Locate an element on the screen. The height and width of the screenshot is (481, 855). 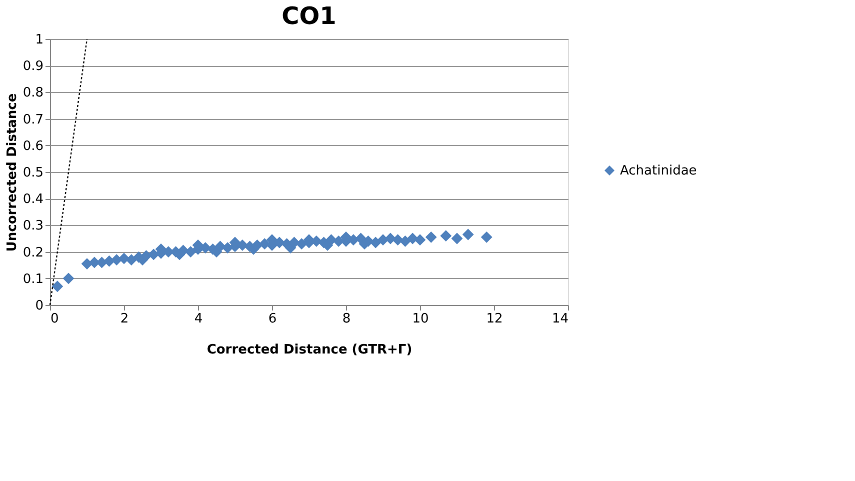
y-tick-label: 0.2 is located at coordinates (33, 252).